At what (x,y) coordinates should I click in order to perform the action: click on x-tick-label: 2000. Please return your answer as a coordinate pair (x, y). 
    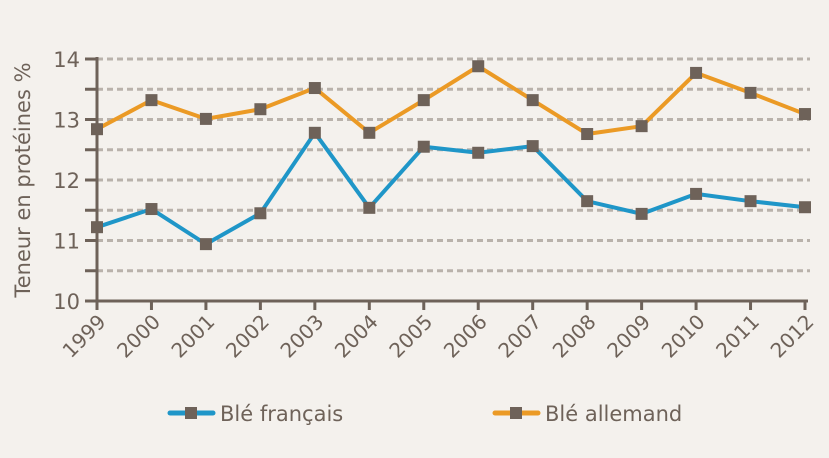
    Looking at the image, I should click on (138, 336).